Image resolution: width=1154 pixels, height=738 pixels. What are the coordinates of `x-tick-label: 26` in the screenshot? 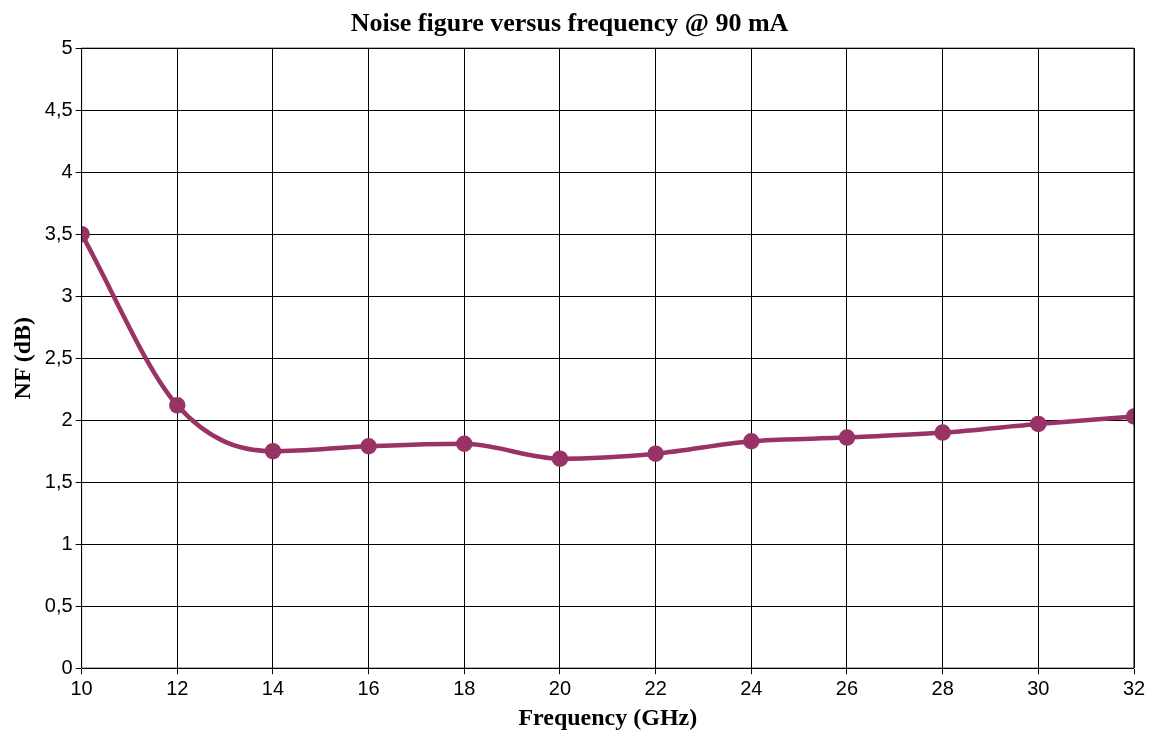 It's located at (847, 687).